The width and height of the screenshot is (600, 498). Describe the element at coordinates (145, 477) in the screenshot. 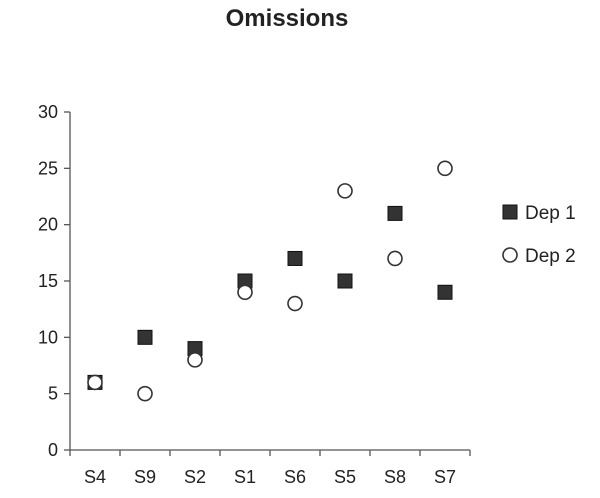

I see `x-tick-label: S9` at that location.